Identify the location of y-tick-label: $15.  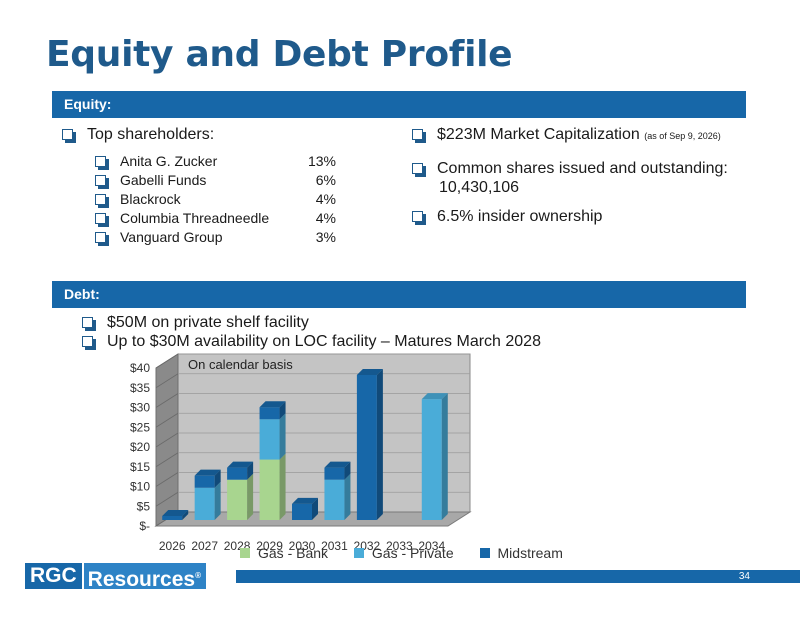
(140, 467).